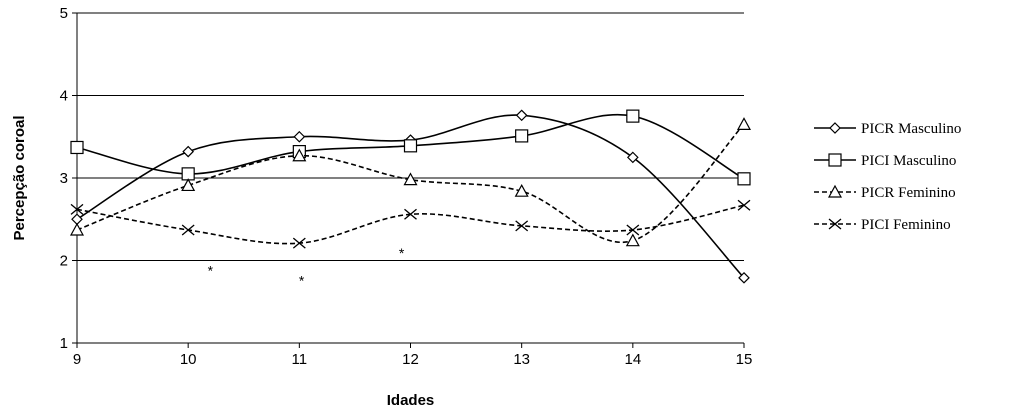  I want to click on x-tick-label-15: 15, so click(744, 359).